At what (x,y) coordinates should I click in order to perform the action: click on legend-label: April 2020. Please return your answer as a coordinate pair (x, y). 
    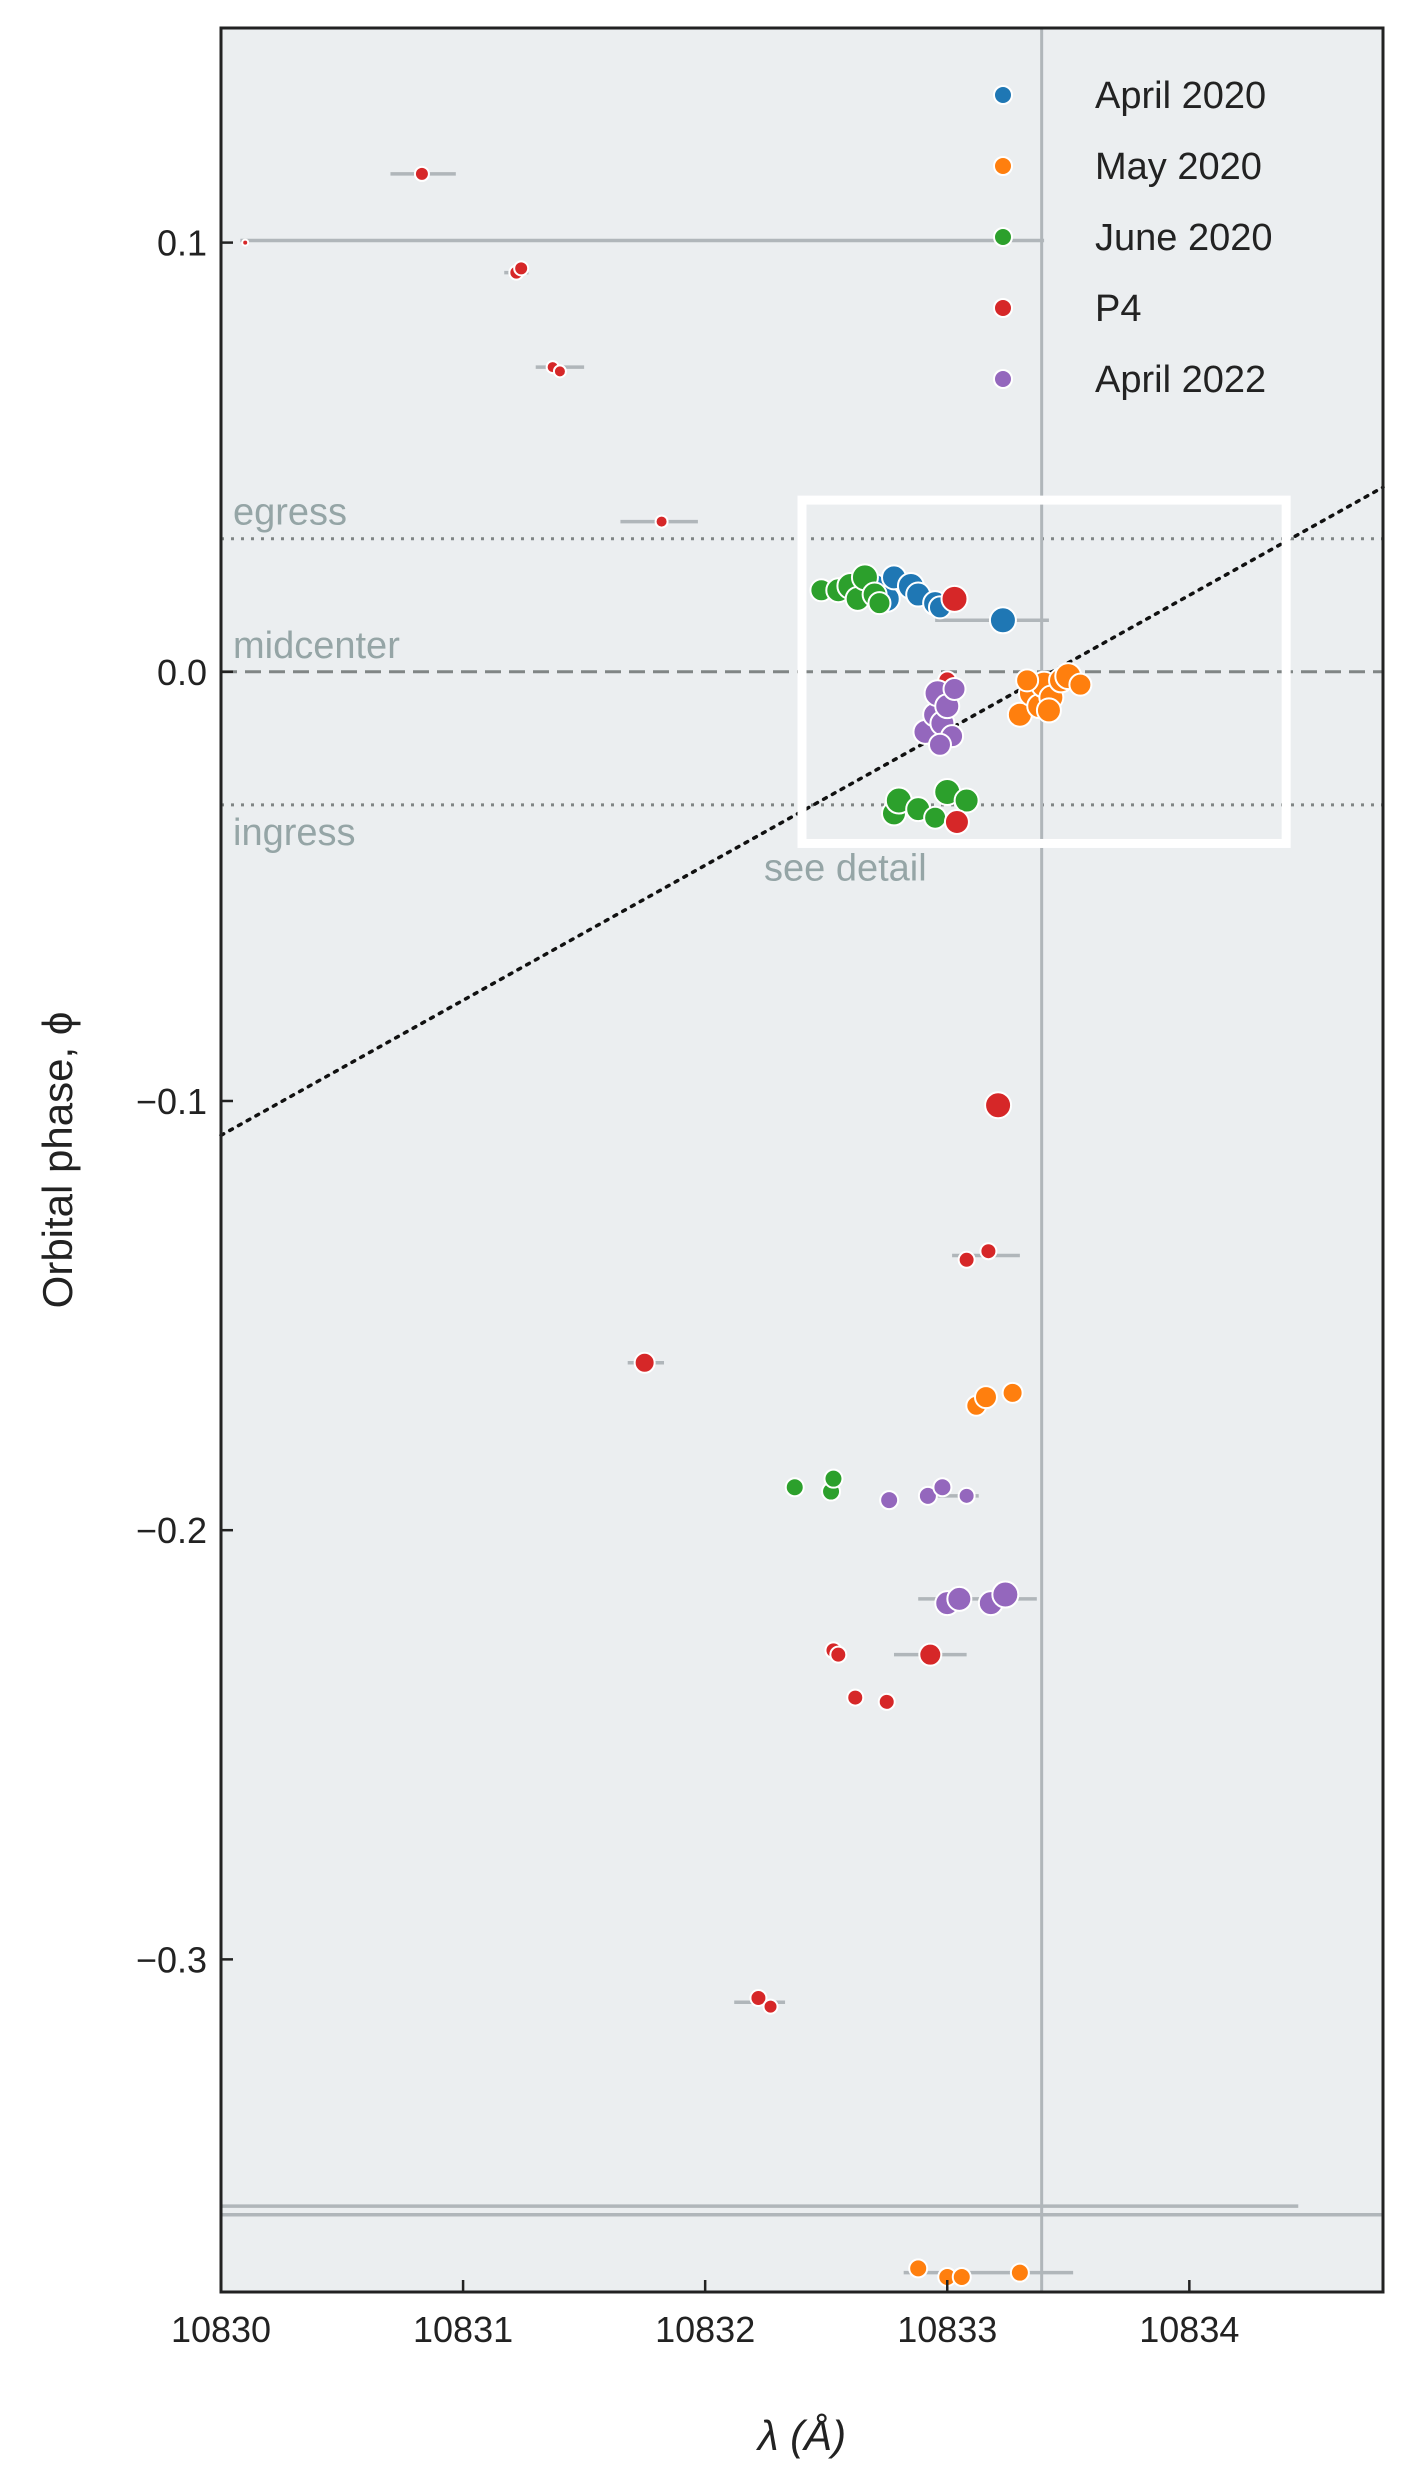
    Looking at the image, I should click on (1180, 96).